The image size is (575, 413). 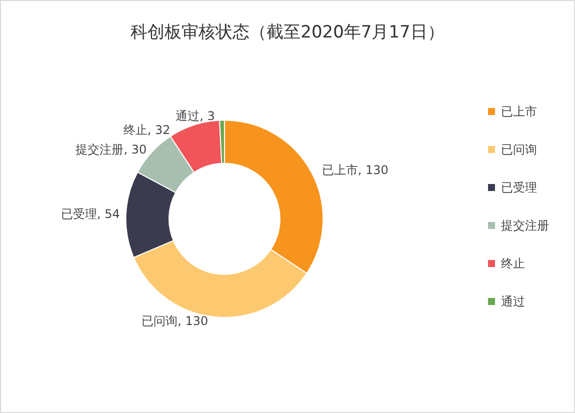 What do you see at coordinates (195, 116) in the screenshot?
I see `data-label: 通过, 3` at bounding box center [195, 116].